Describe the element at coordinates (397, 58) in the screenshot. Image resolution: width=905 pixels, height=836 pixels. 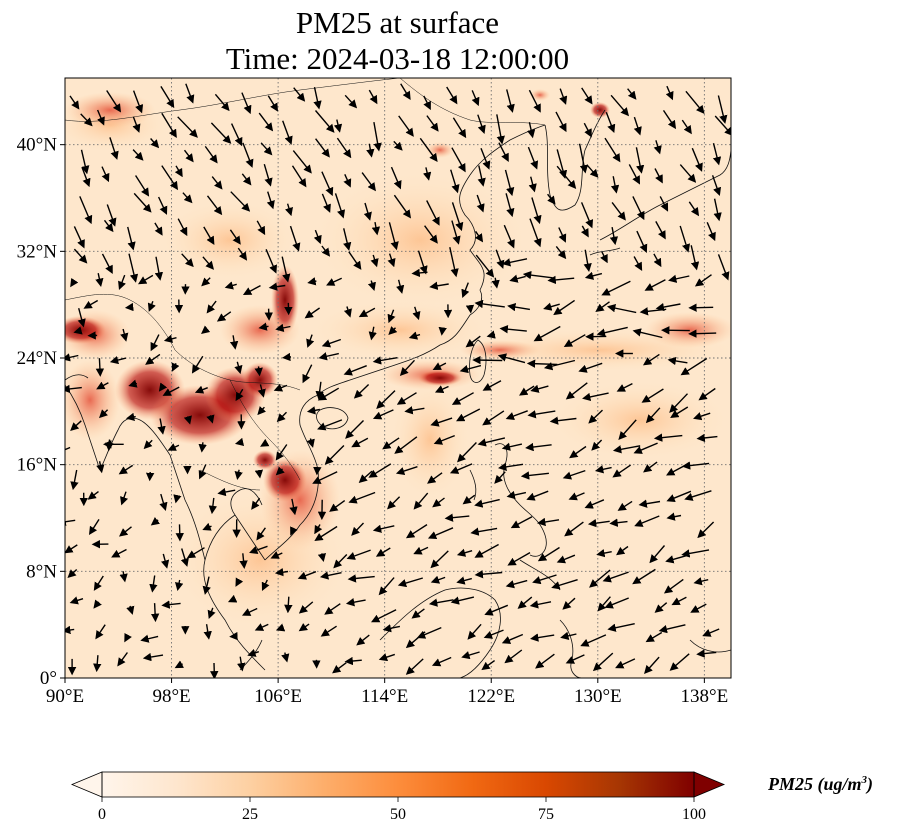
I see `map-title-time: Time: 2024-03-18 12:00:00` at that location.